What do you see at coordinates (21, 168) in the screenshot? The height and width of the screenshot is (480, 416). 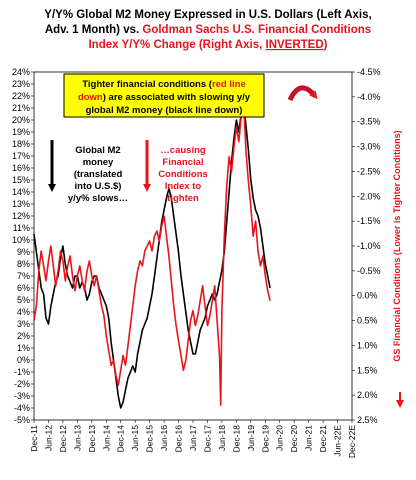 I see `left-tick-label: 16%` at bounding box center [21, 168].